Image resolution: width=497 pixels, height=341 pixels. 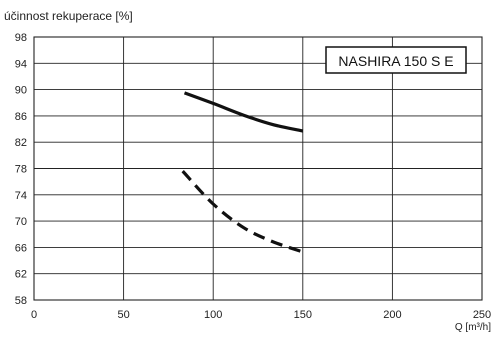 I want to click on x-tick-label: 150, so click(x=303, y=315).